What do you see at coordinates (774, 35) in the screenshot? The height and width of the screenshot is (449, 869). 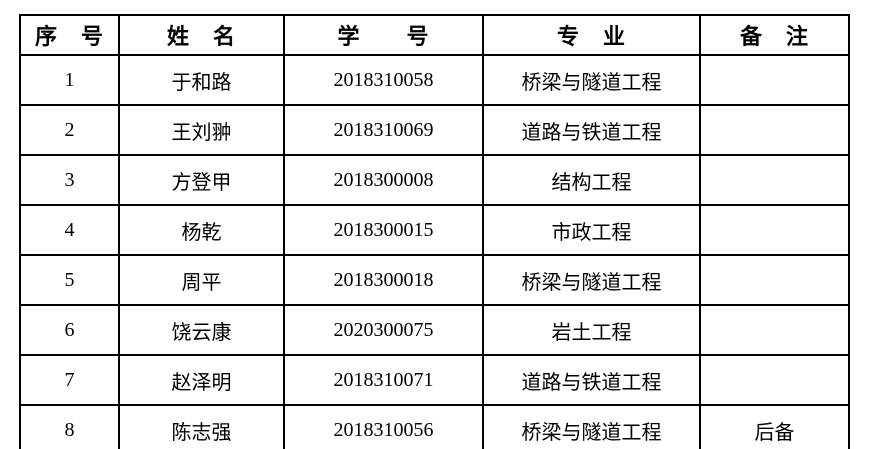 I see `header-remark: 备 注` at bounding box center [774, 35].